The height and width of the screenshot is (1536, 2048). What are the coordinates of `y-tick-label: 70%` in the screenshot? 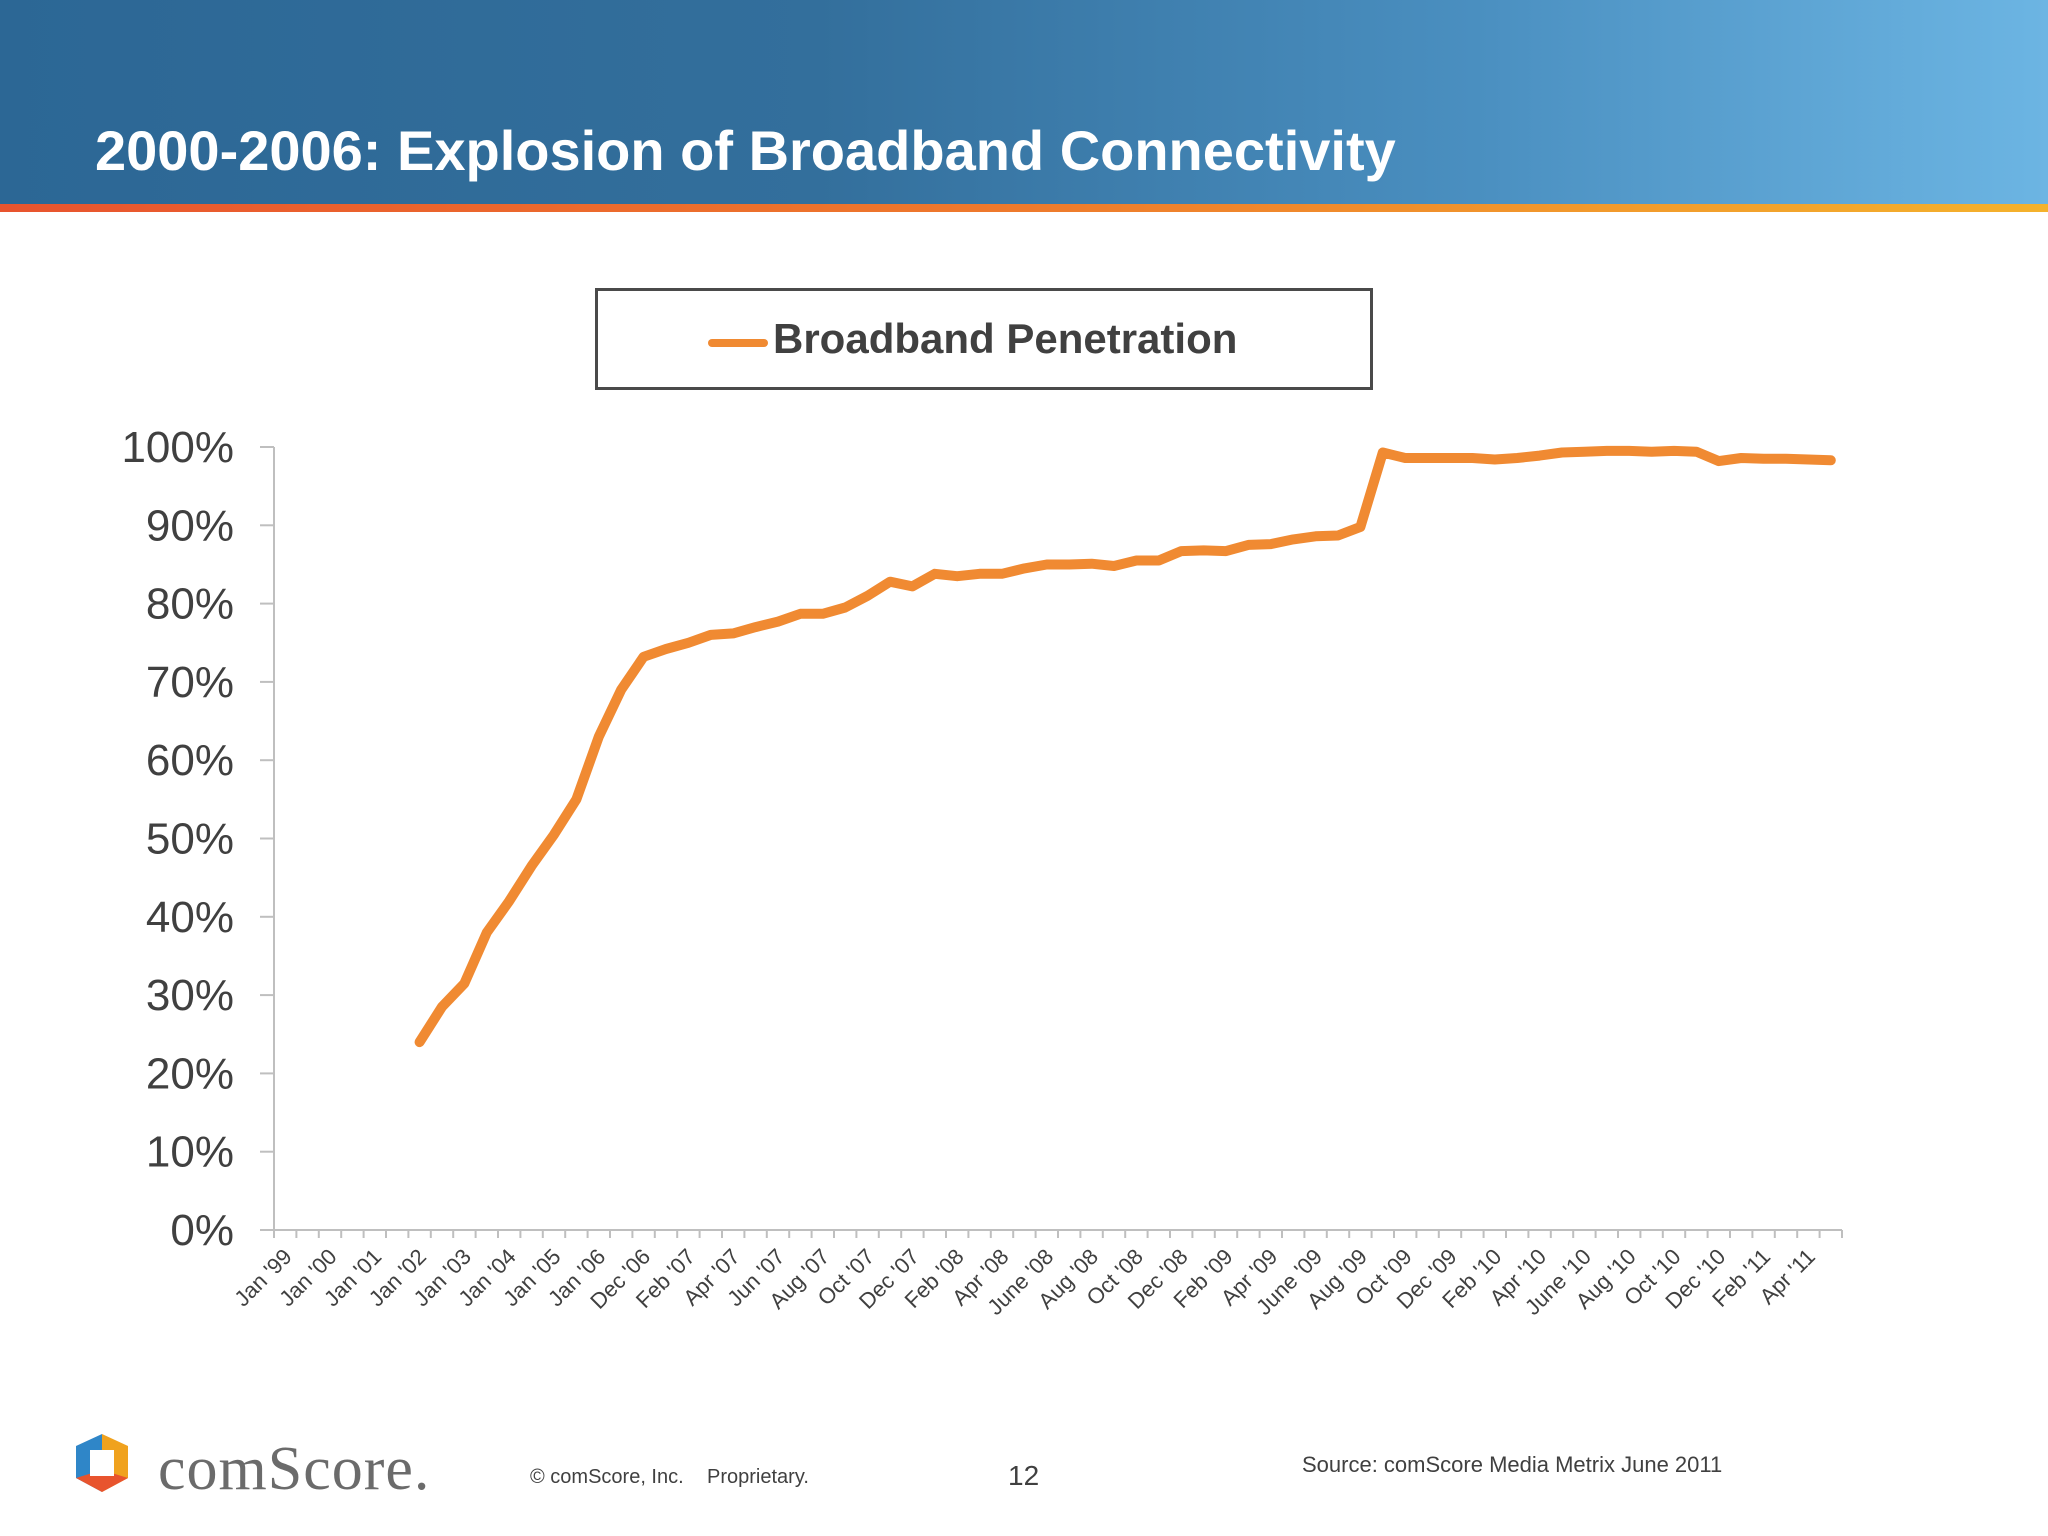 It's located at (190, 682).